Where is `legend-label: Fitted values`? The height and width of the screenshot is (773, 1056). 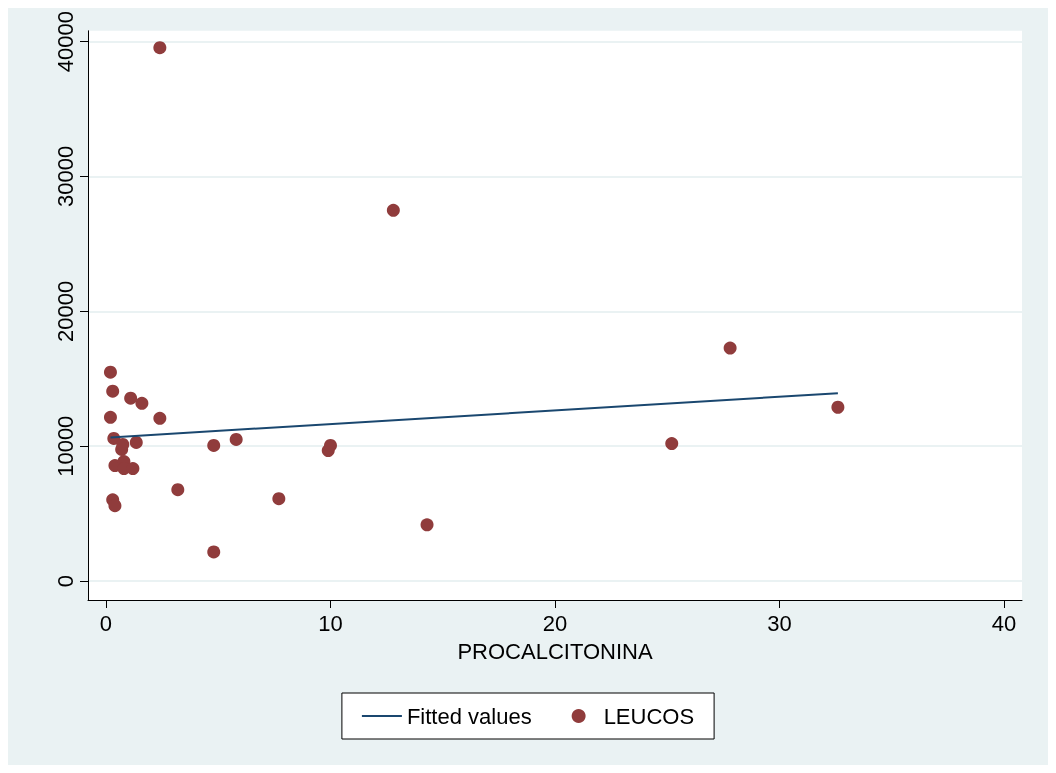 legend-label: Fitted values is located at coordinates (469, 716).